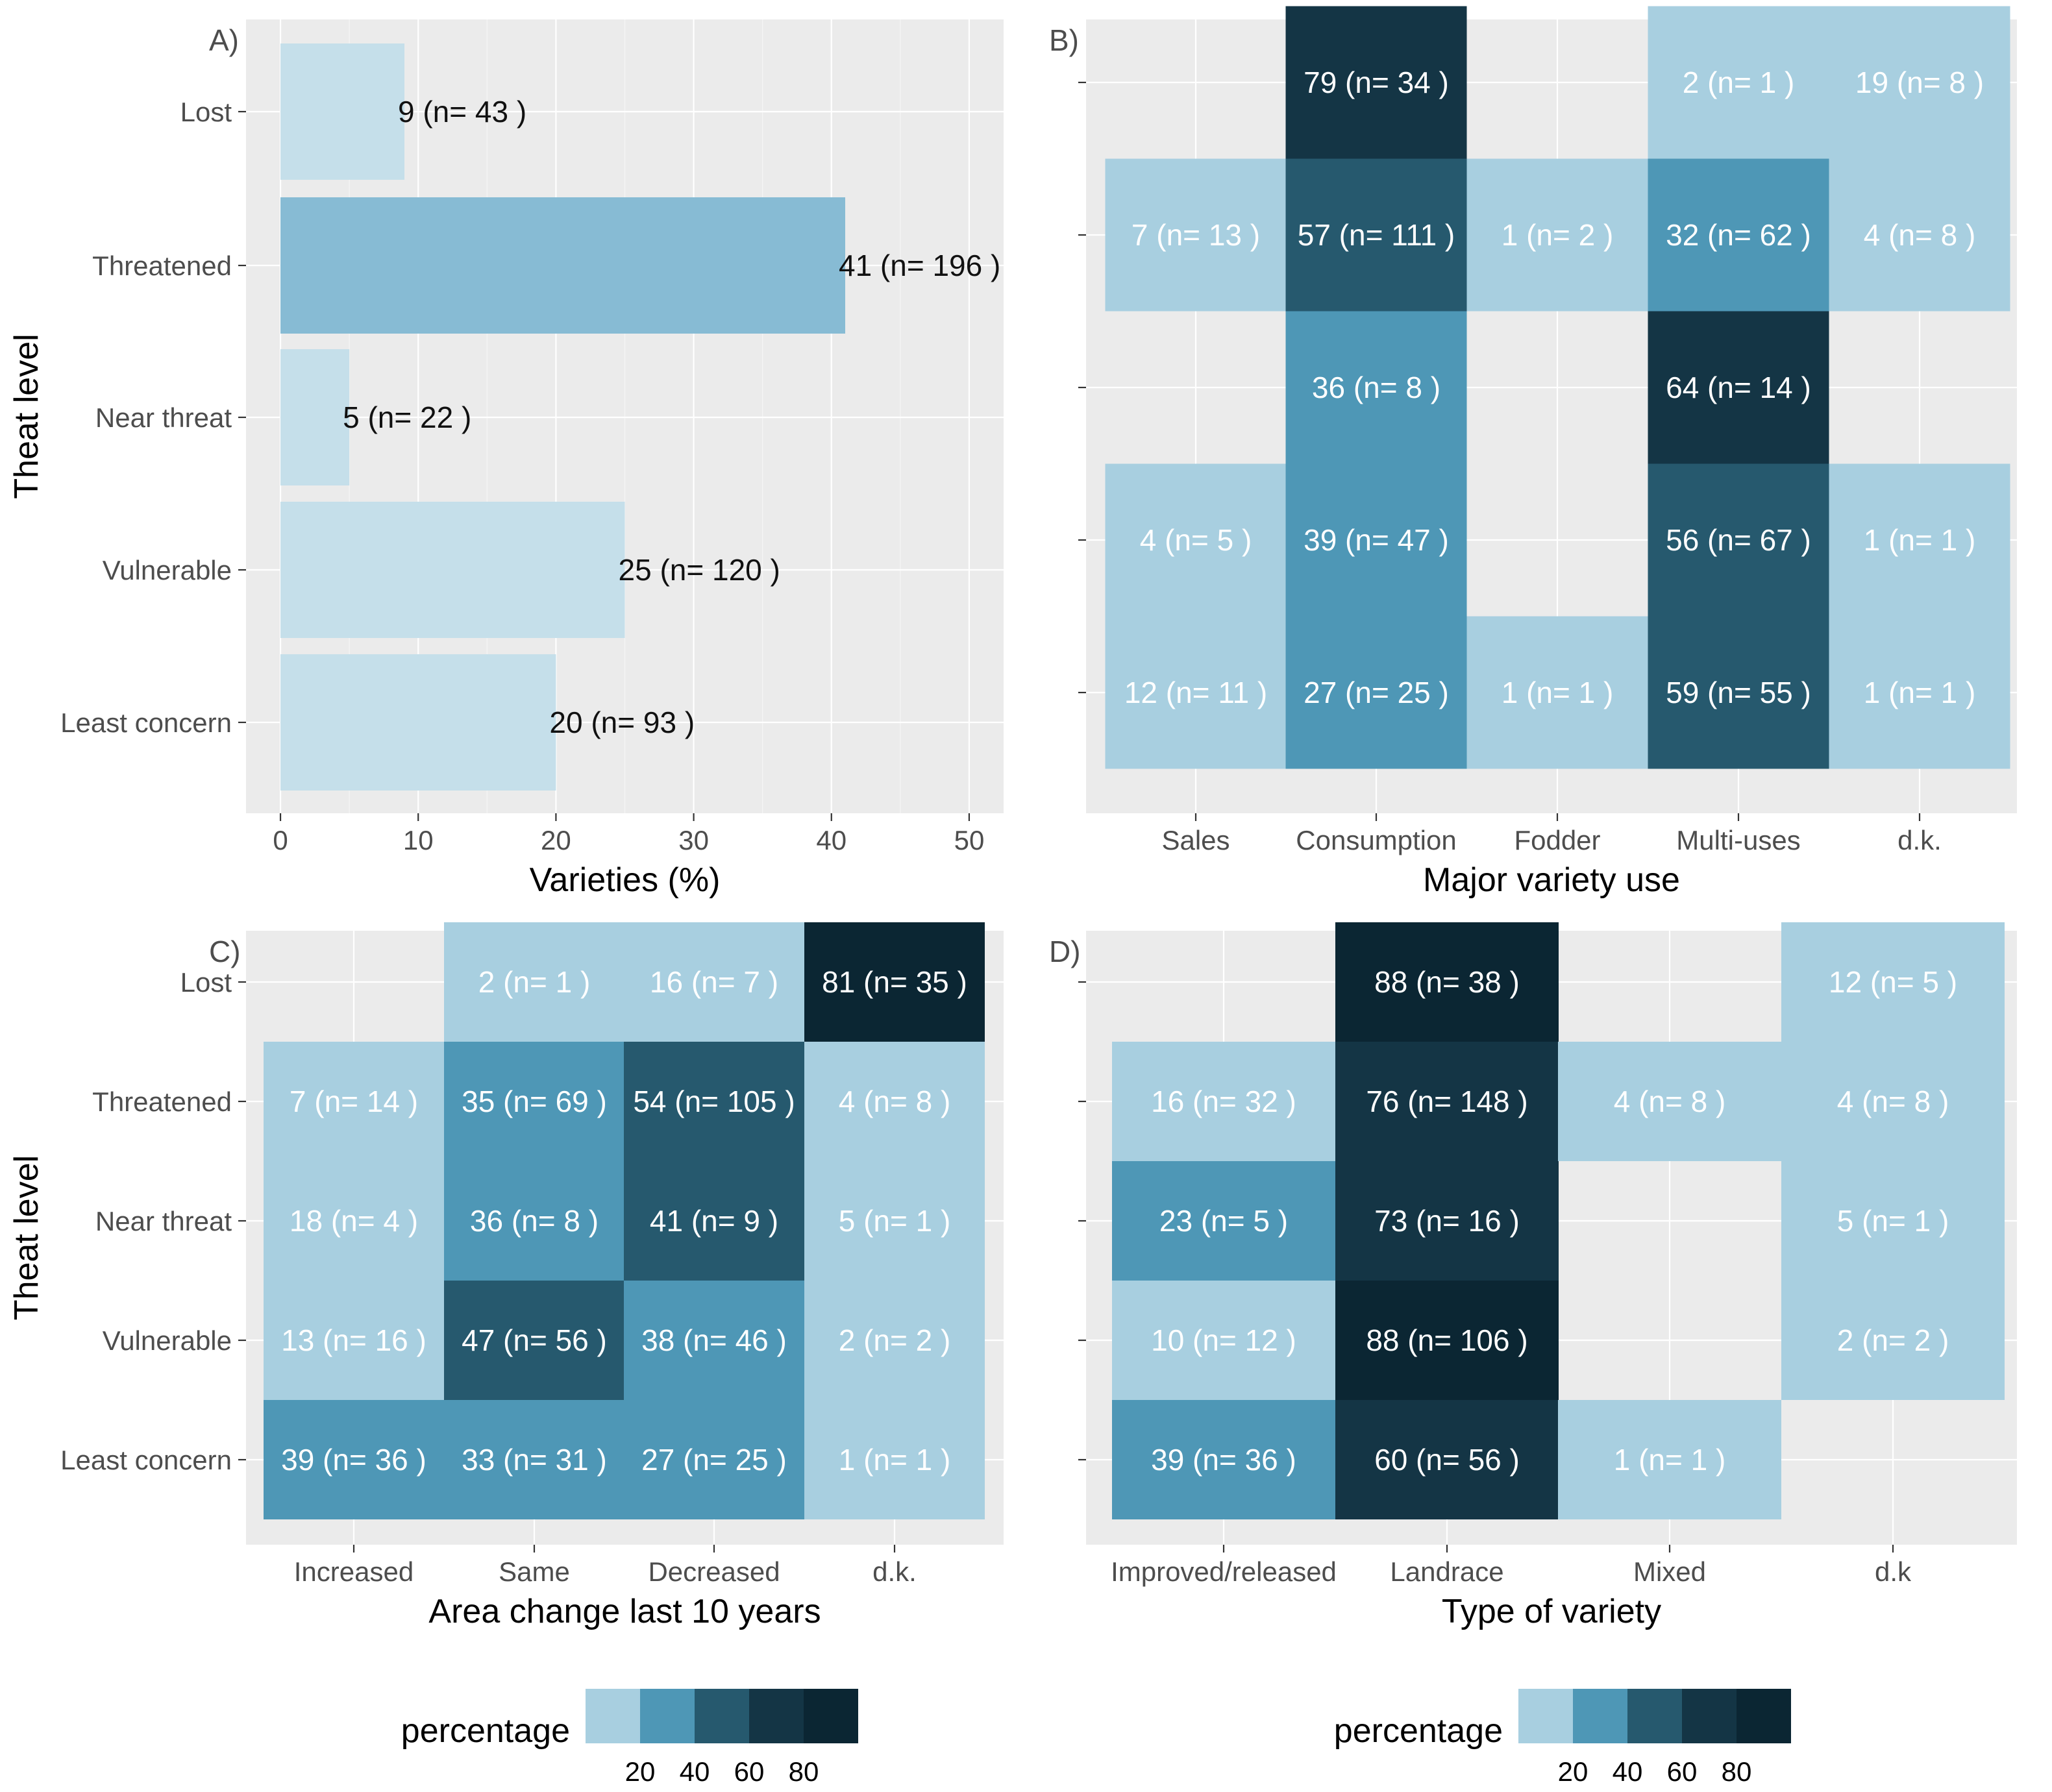 This screenshot has height=1792, width=2052. What do you see at coordinates (146, 1460) in the screenshot?
I see `y-tick-label-c-least-concern: Least concern` at bounding box center [146, 1460].